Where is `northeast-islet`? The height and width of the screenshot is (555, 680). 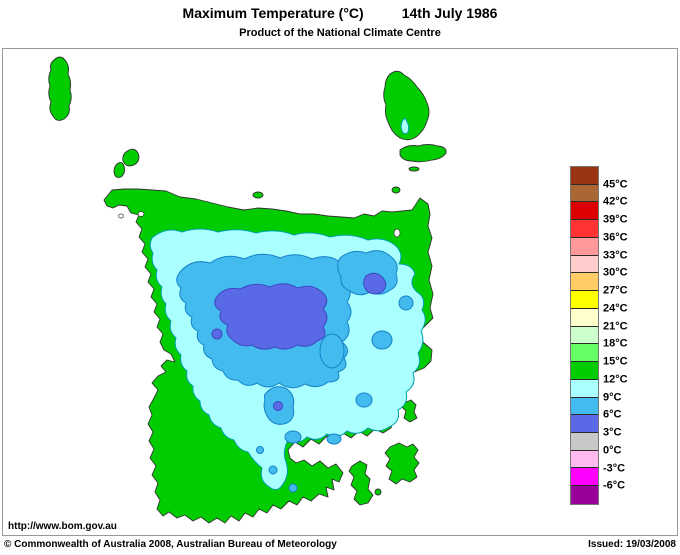
northeast-islet is located at coordinates (396, 190).